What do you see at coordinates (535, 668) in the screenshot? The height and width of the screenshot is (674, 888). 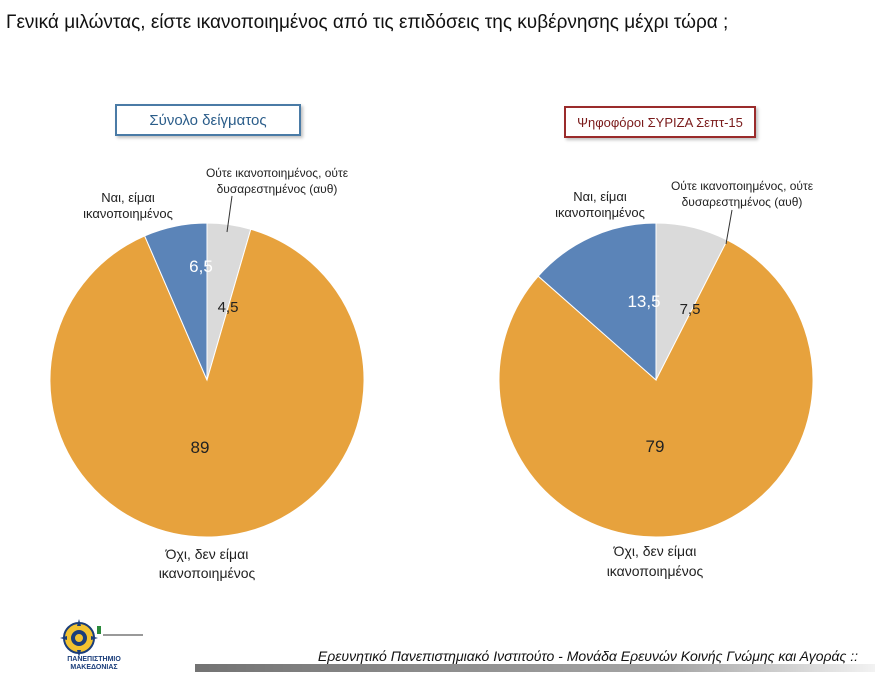 I see `footer-rule` at bounding box center [535, 668].